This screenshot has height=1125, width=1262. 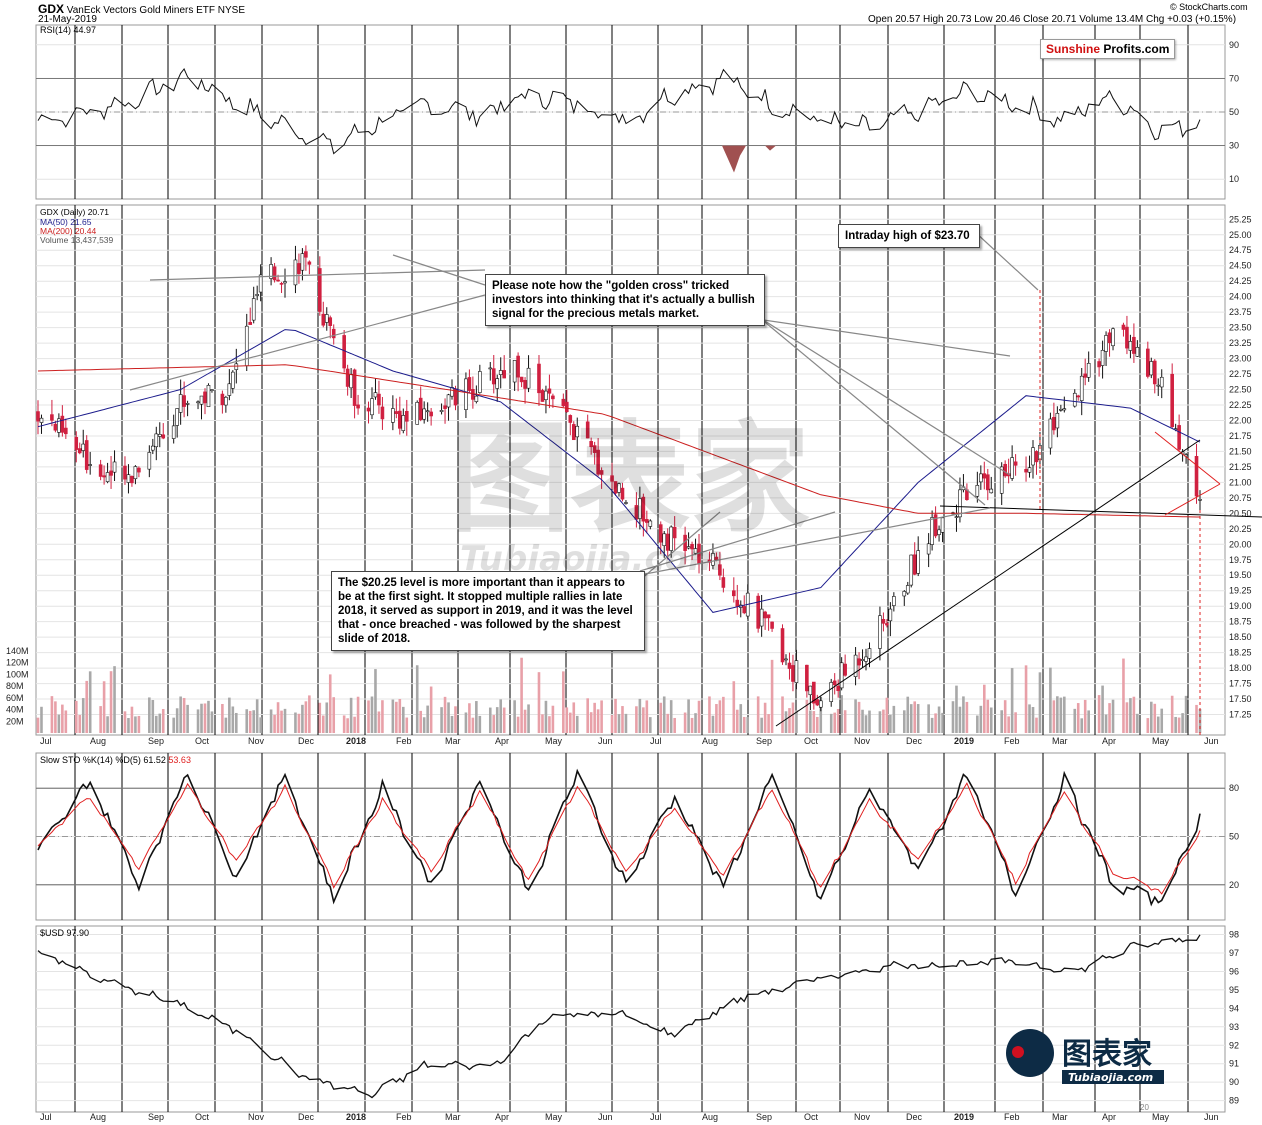 I want to click on logo-chinese: 图表家, so click(x=1107, y=1054).